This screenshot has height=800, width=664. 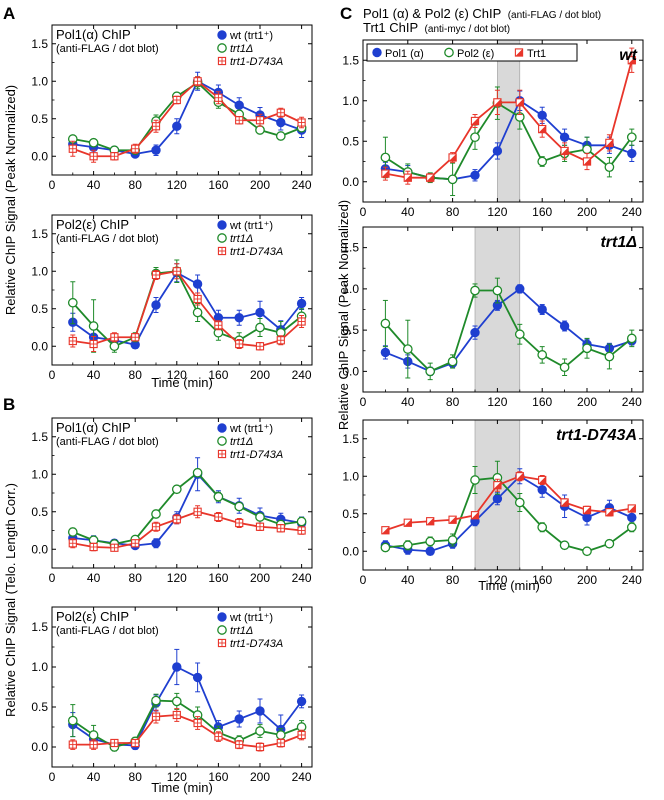 What do you see at coordinates (182, 787) in the screenshot?
I see `panel-b-xlabel: Time (min)` at bounding box center [182, 787].